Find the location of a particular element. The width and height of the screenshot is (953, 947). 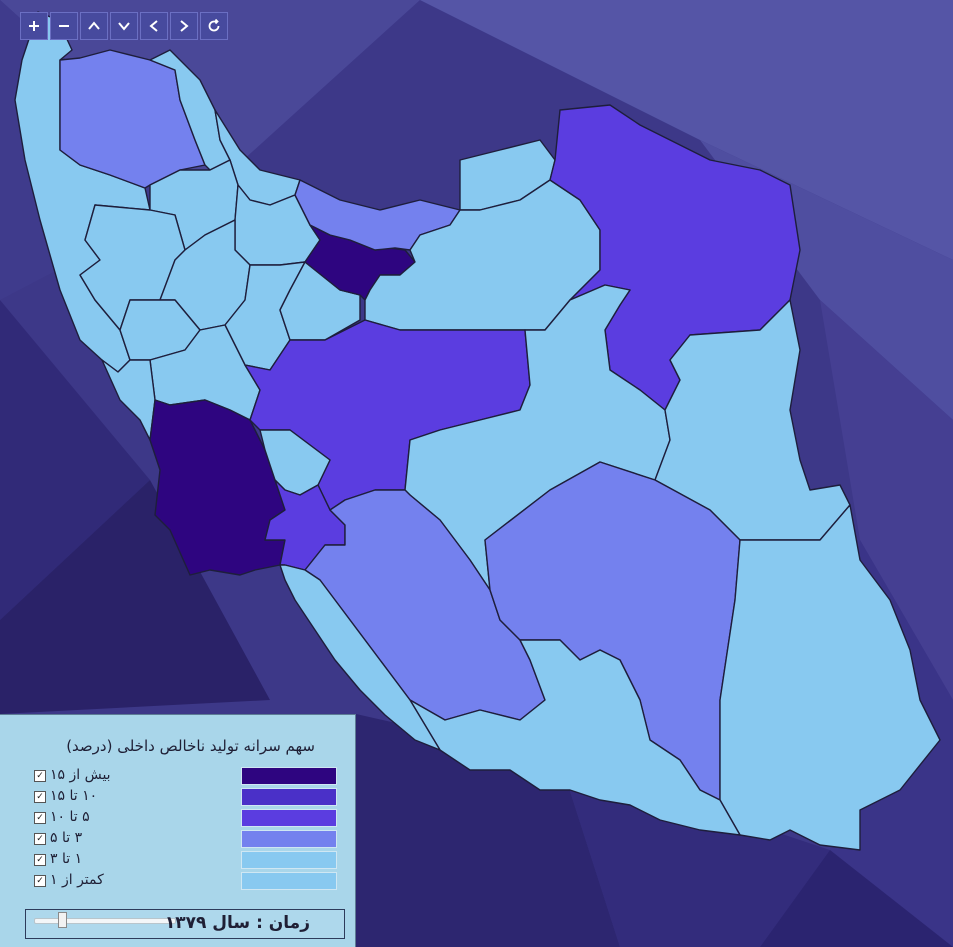

time-slider-handle is located at coordinates (62, 920).